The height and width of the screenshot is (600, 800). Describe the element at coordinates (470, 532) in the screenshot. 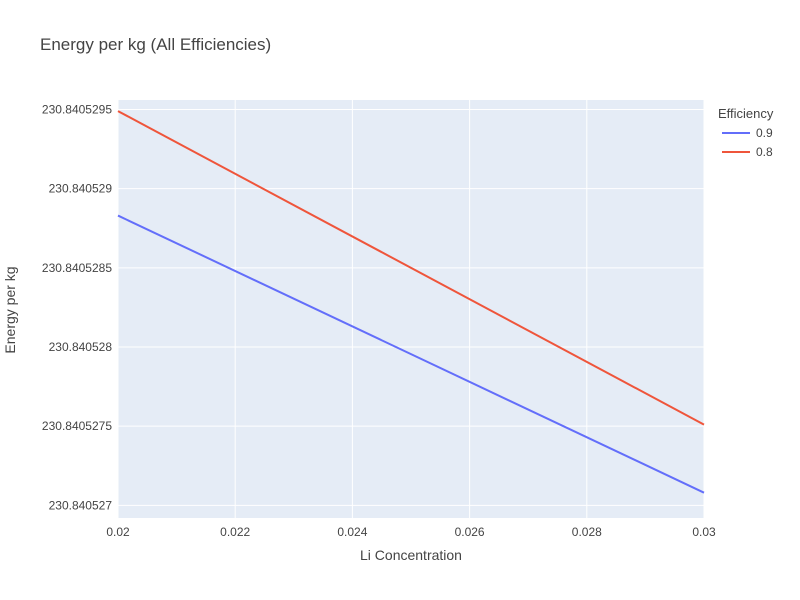

I see `x-tick-label: 0.026` at that location.